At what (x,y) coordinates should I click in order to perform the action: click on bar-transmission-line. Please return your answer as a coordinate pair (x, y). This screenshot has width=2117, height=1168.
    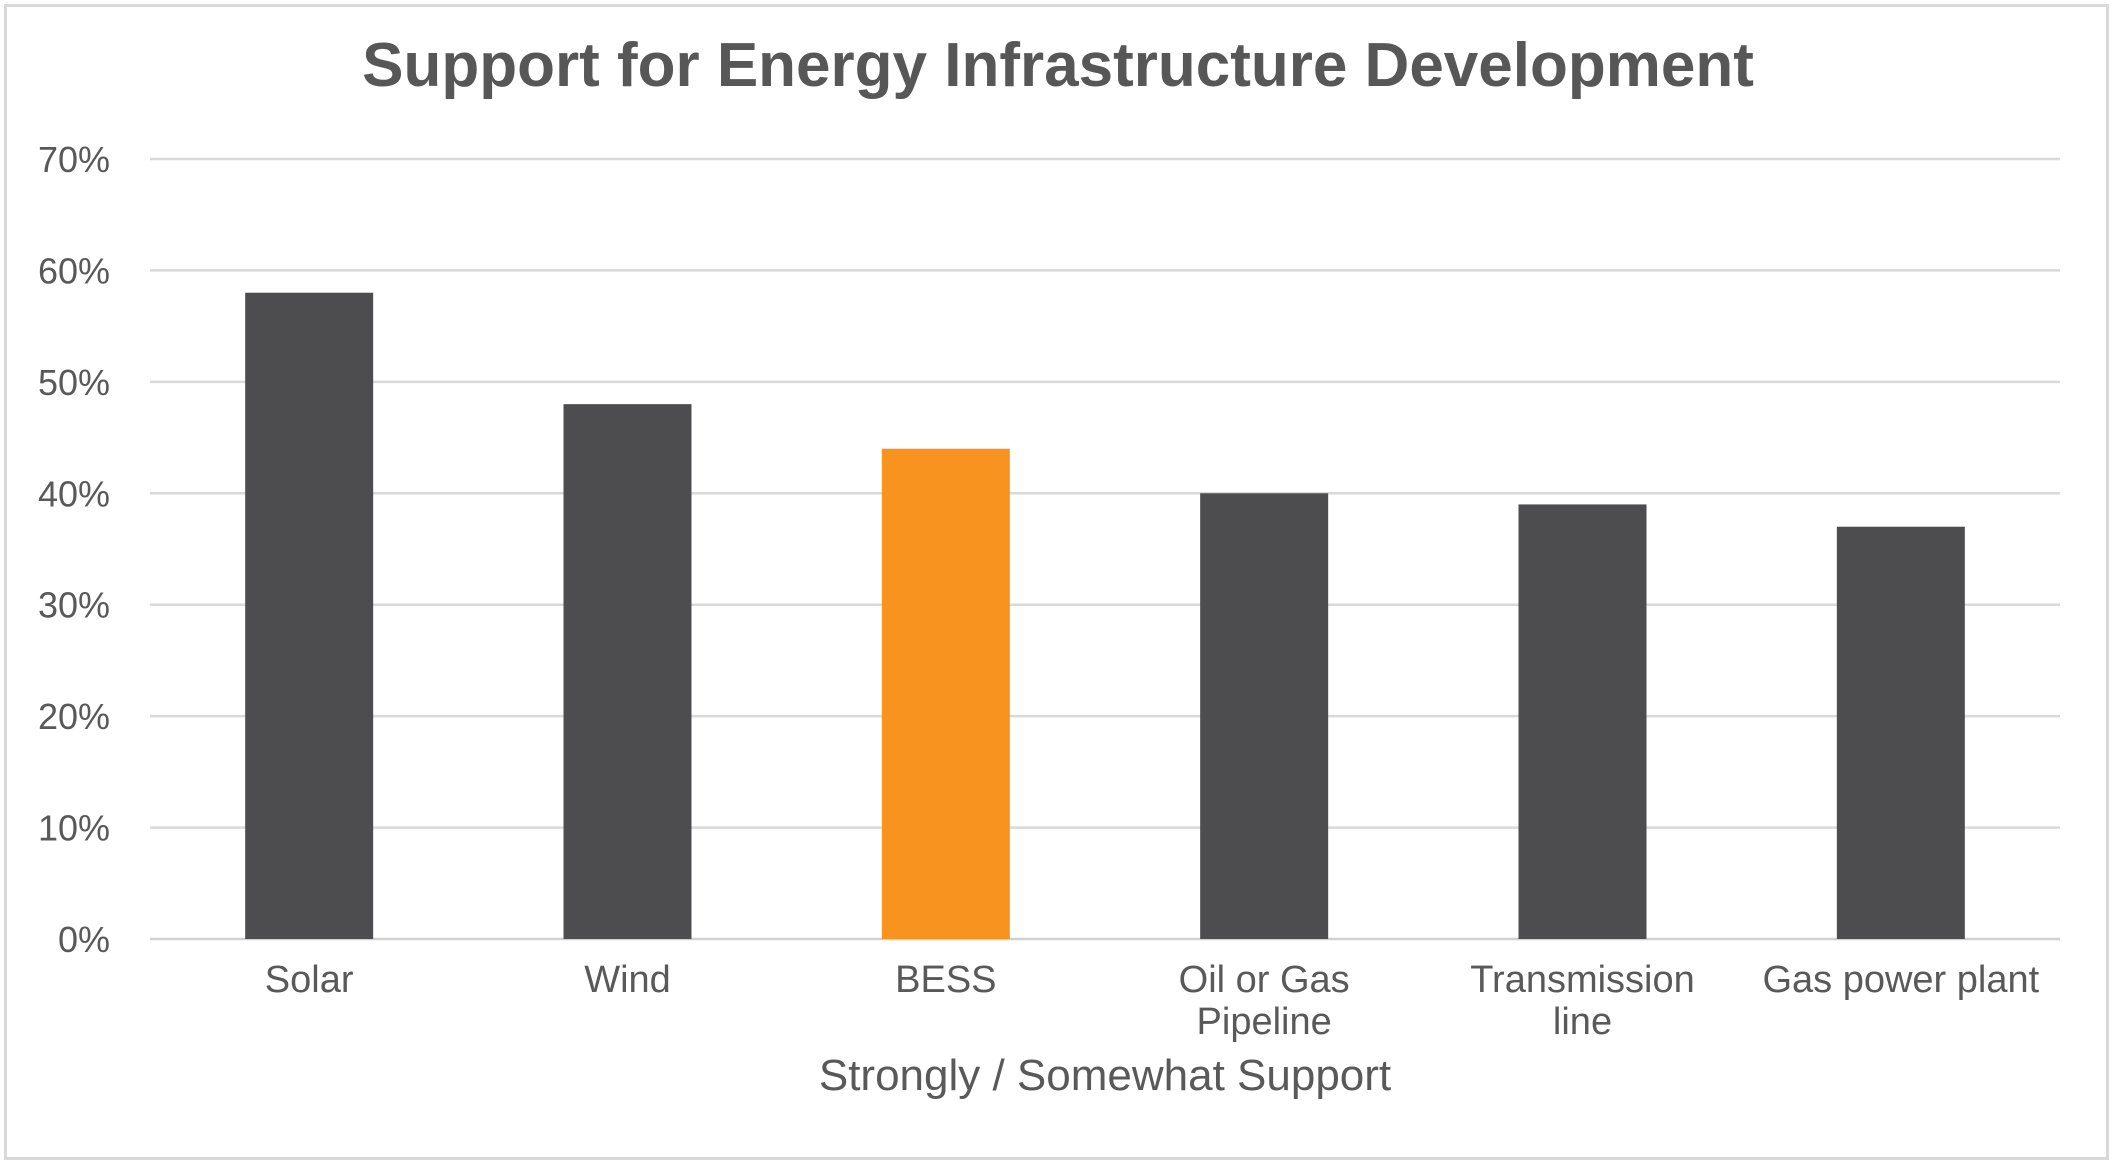
    Looking at the image, I should click on (1582, 721).